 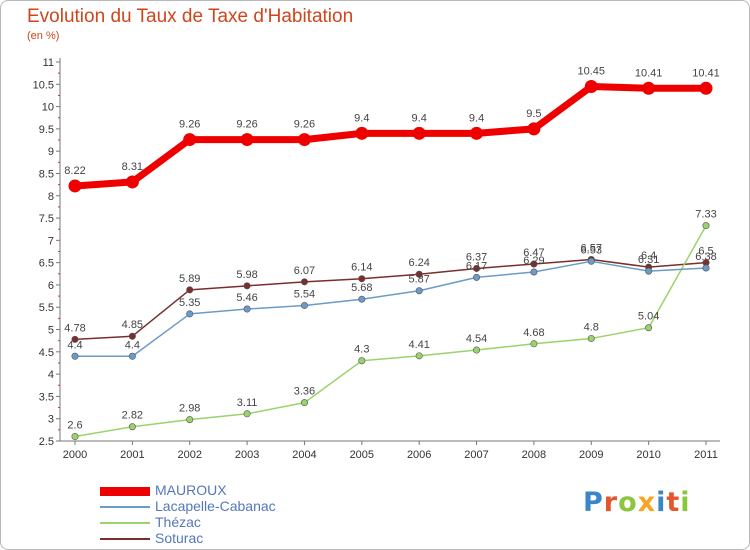 I want to click on data-label: 6.17, so click(x=476, y=266).